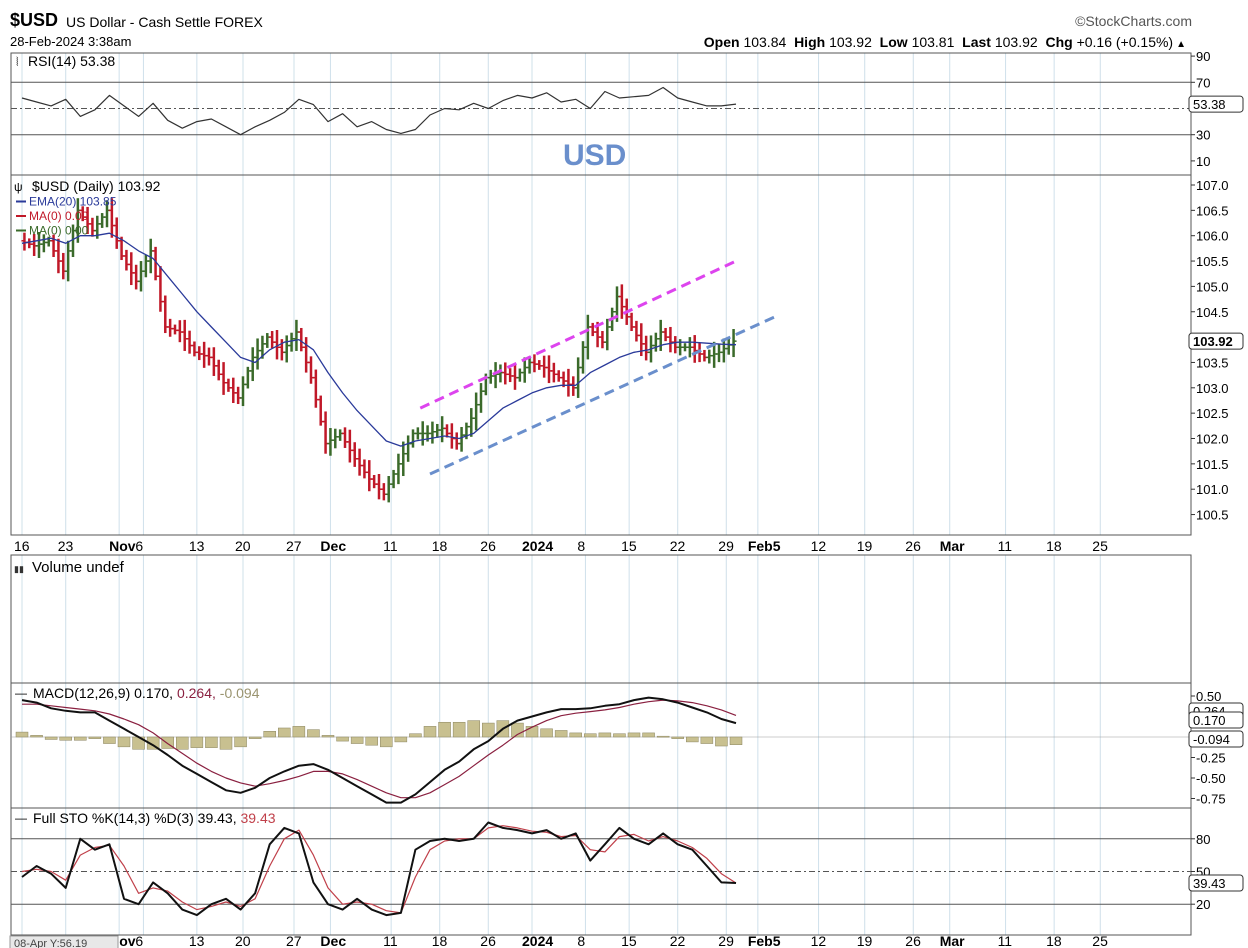  What do you see at coordinates (73, 202) in the screenshot?
I see `price-legend-entry: EMA(20) 103.85` at bounding box center [73, 202].